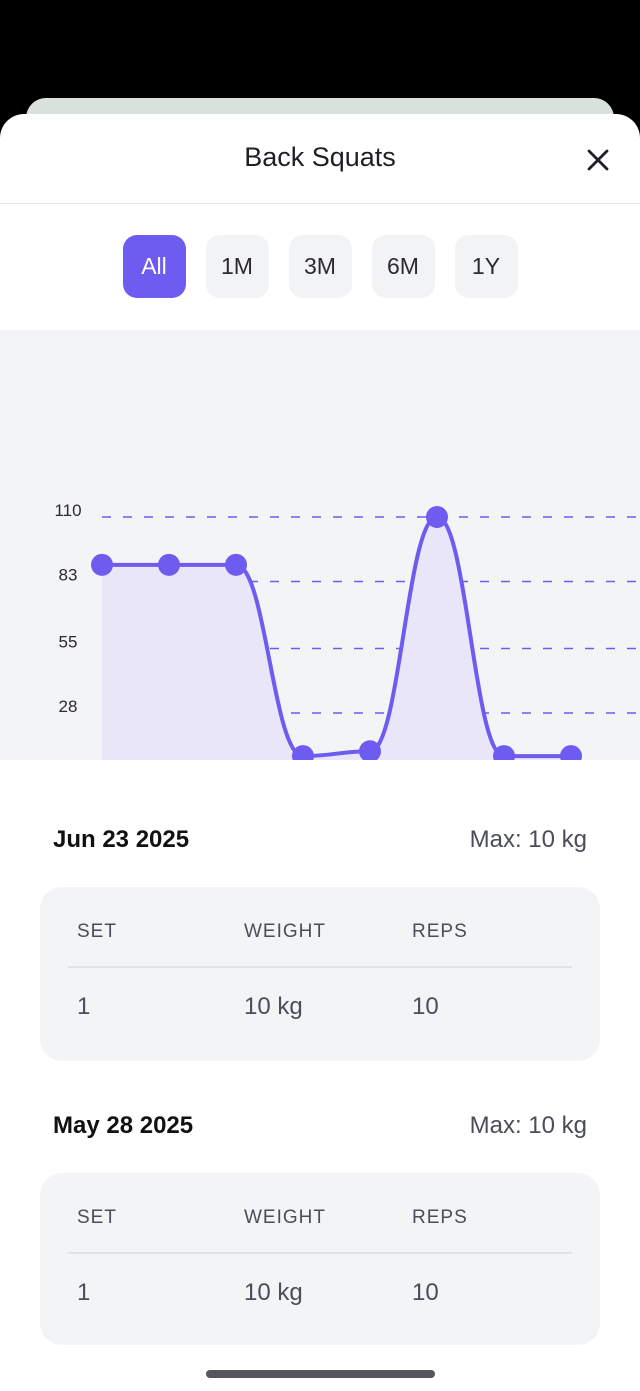 The height and width of the screenshot is (1391, 640). I want to click on range-selector: All 1M 3M 6M 1Y, so click(320, 266).